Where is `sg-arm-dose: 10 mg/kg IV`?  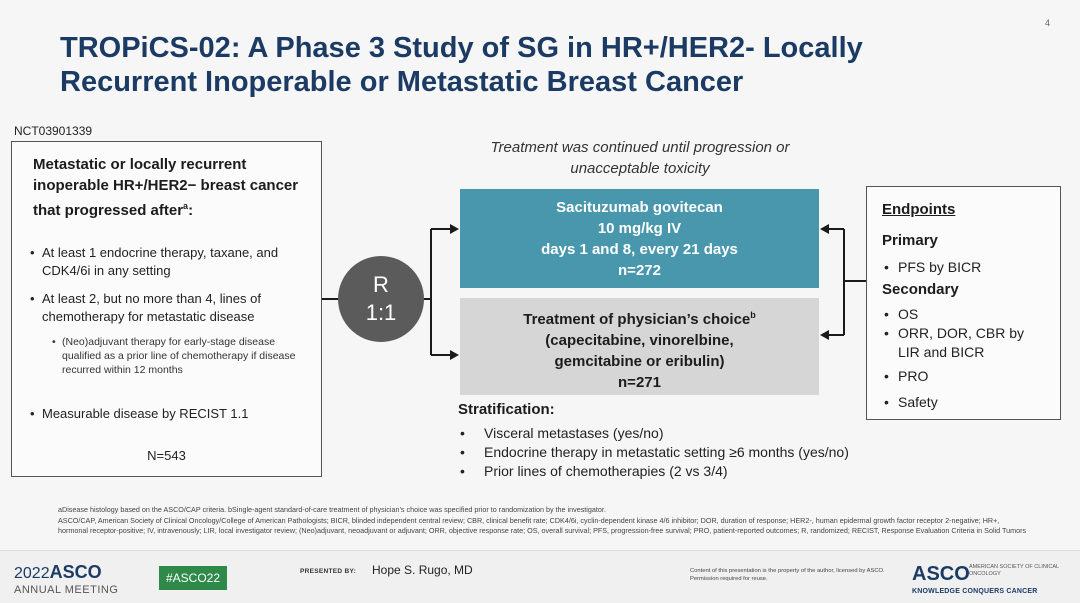
sg-arm-dose: 10 mg/kg IV is located at coordinates (639, 228).